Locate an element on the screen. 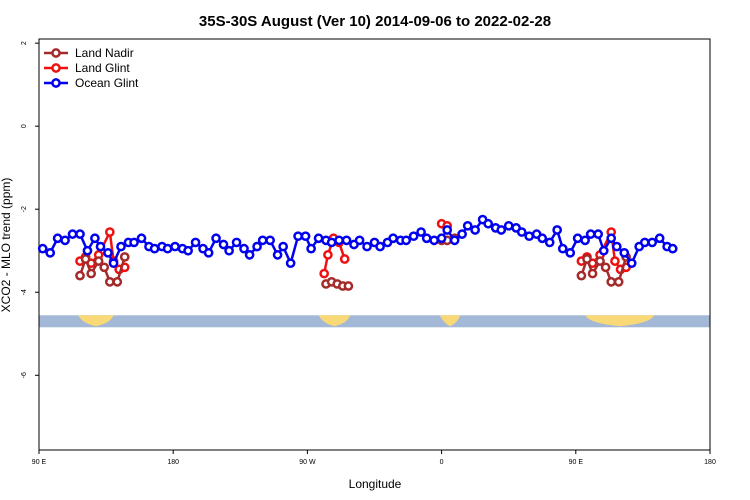 The image size is (750, 500). legend-marker-land-nadir is located at coordinates (56, 53).